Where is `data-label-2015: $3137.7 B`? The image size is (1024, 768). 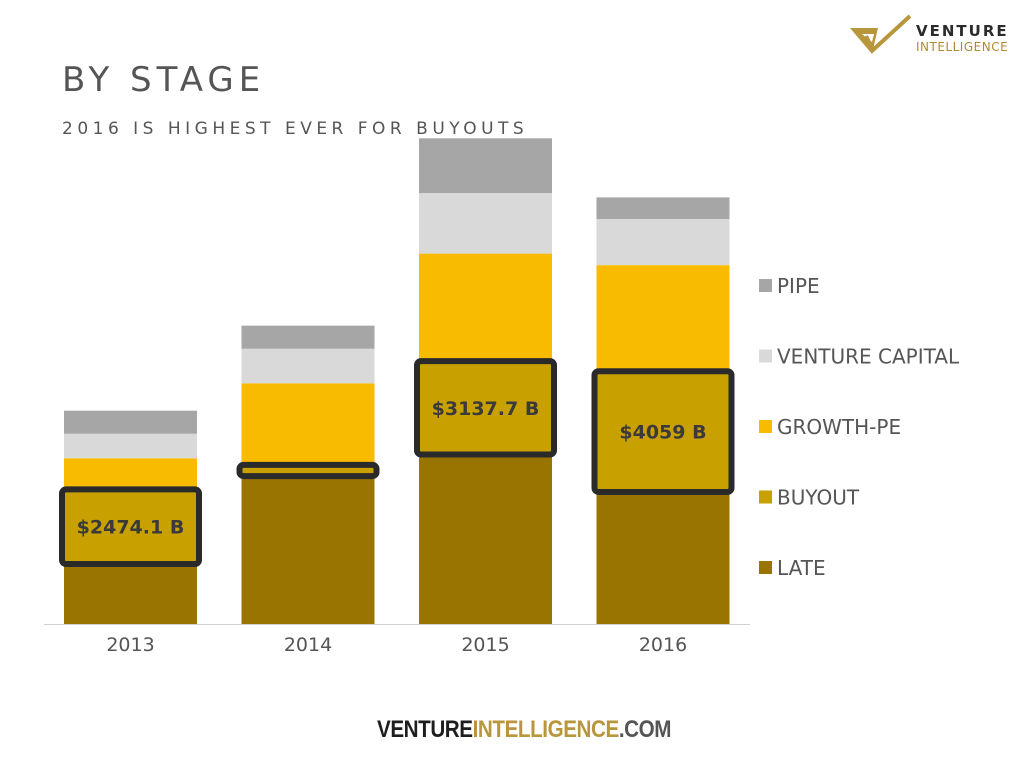
data-label-2015: $3137.7 B is located at coordinates (486, 409).